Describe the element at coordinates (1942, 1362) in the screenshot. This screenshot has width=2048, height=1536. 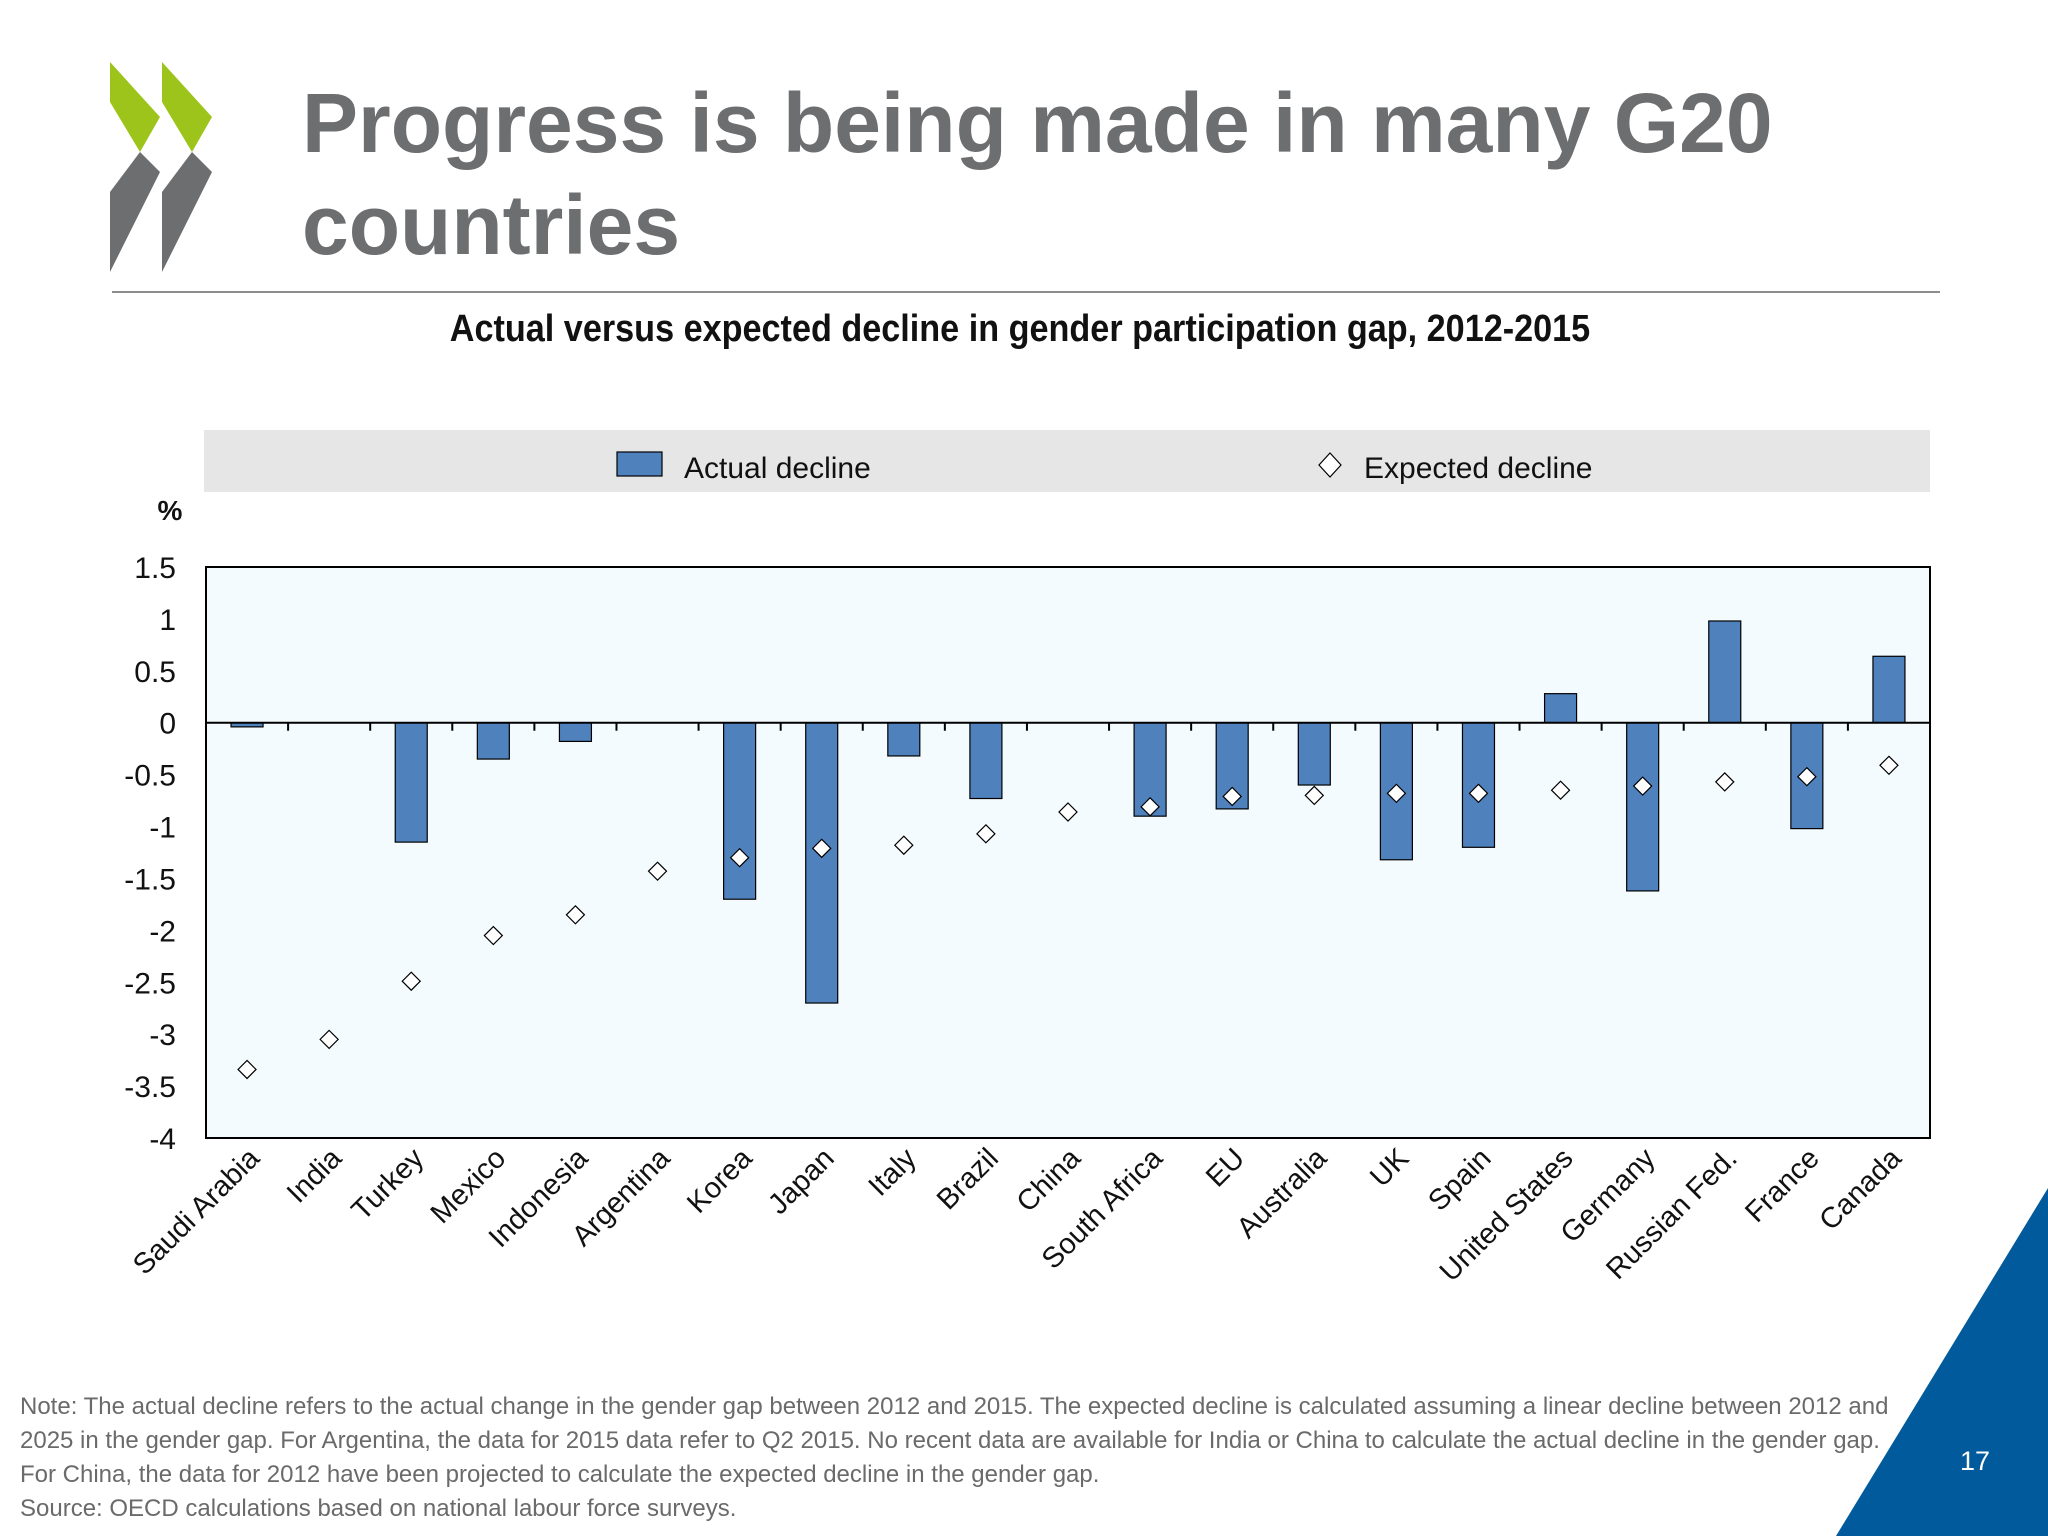
I see `corner-decoration` at that location.